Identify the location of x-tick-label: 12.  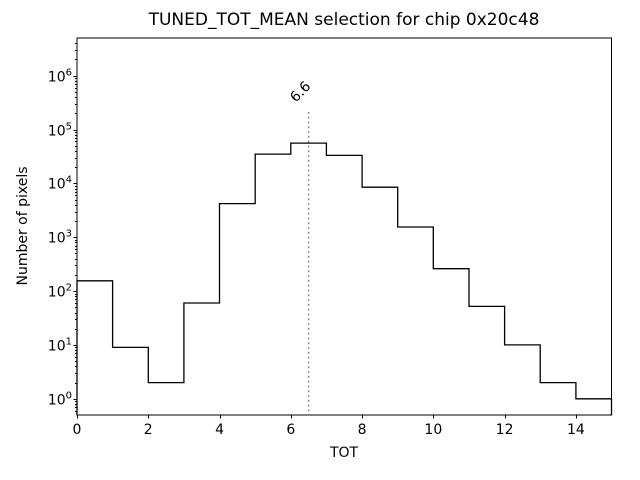
(505, 430).